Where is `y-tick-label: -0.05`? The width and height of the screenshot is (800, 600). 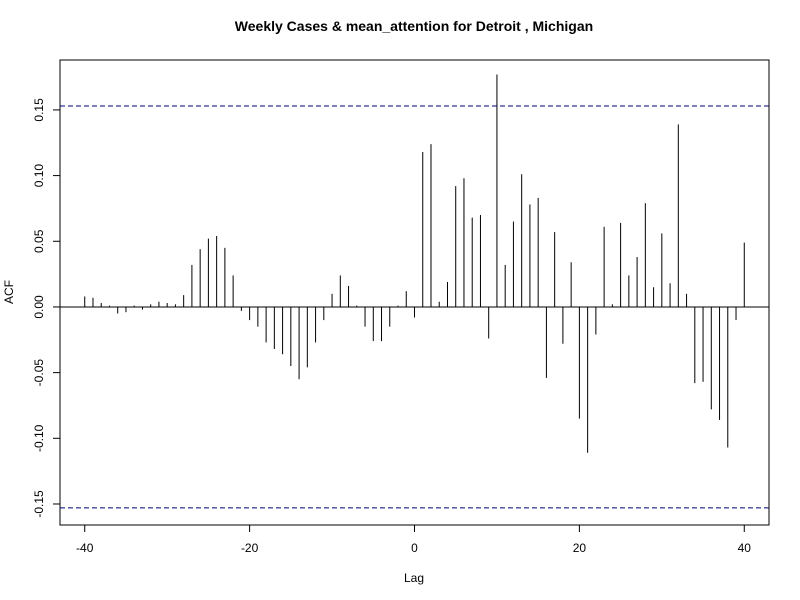 y-tick-label: -0.05 is located at coordinates (39, 373).